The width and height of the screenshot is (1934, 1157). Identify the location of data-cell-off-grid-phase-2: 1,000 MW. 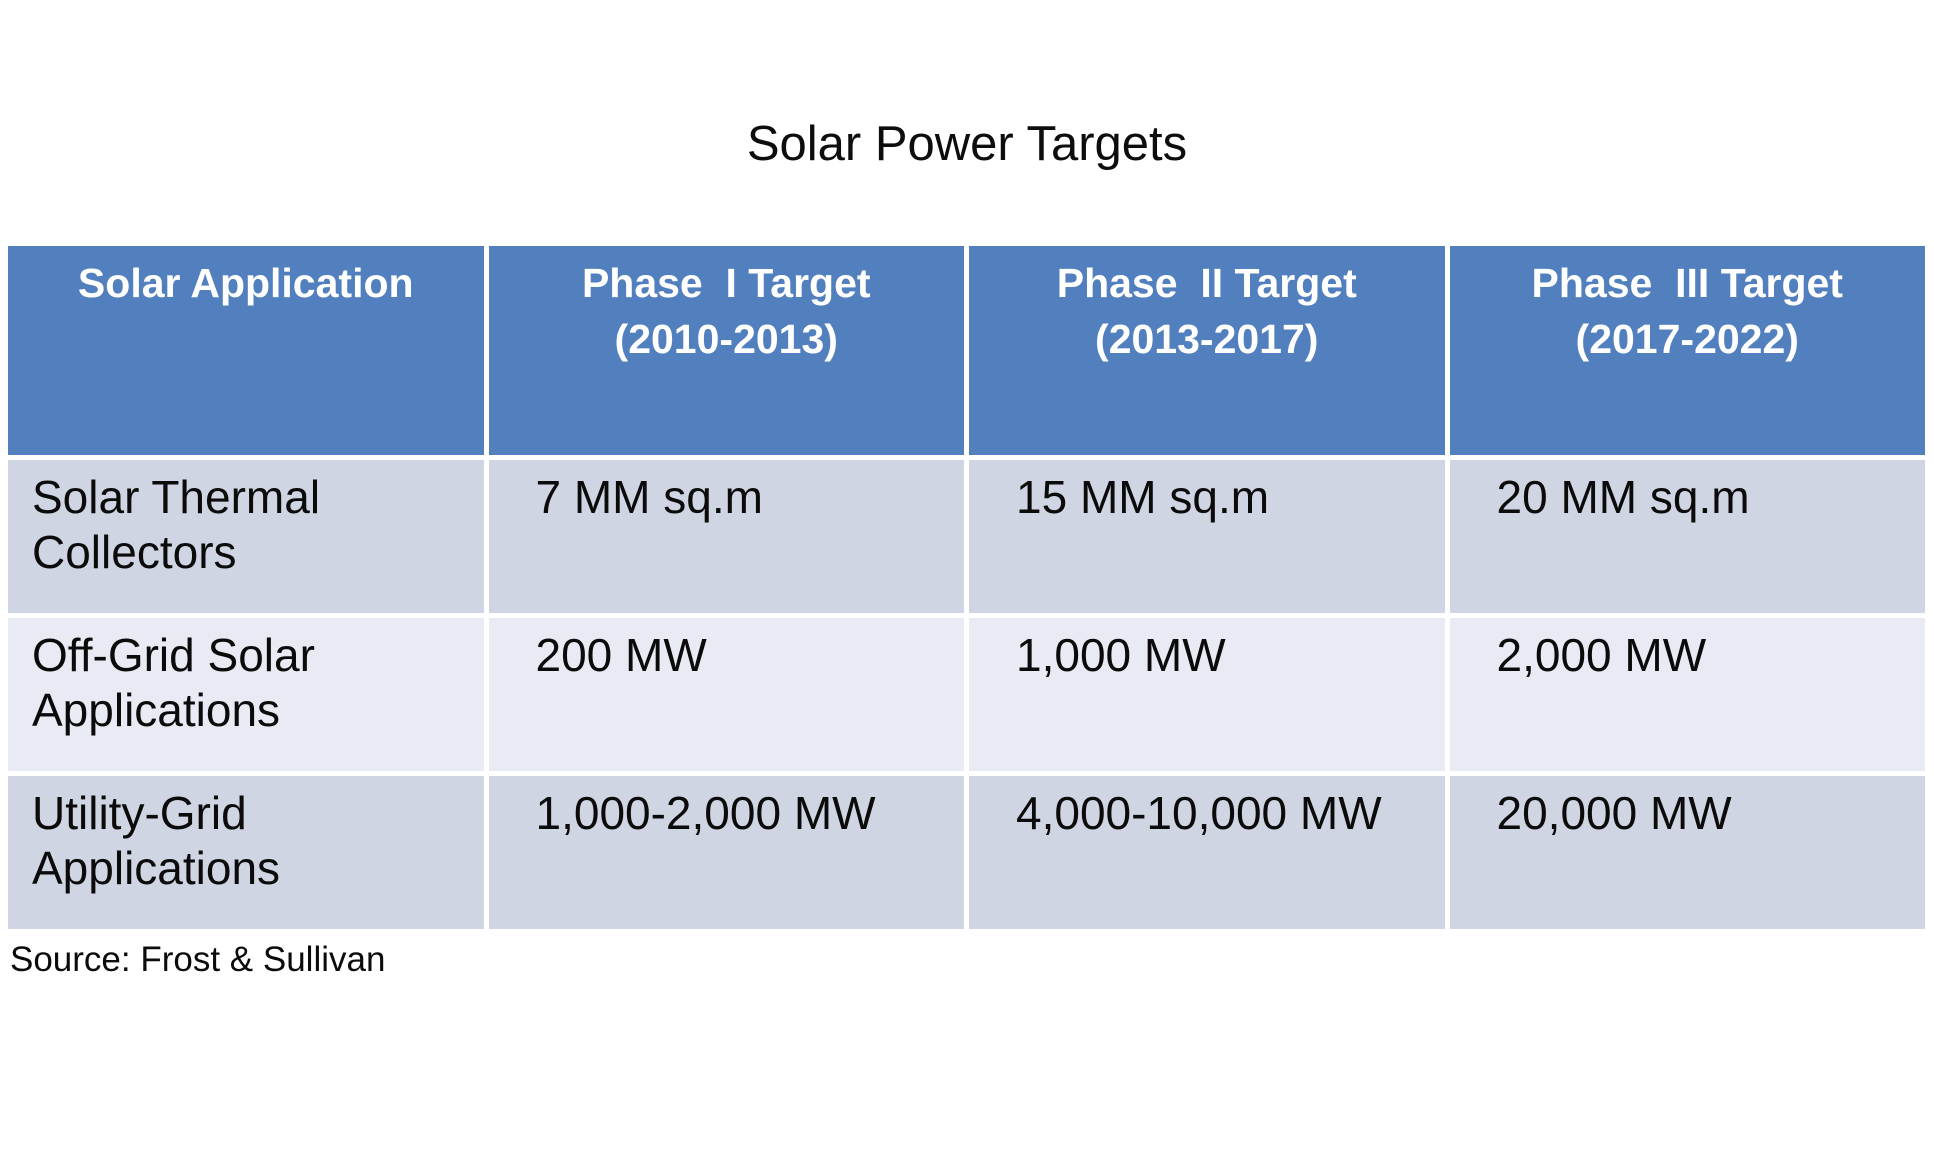
(1207, 694).